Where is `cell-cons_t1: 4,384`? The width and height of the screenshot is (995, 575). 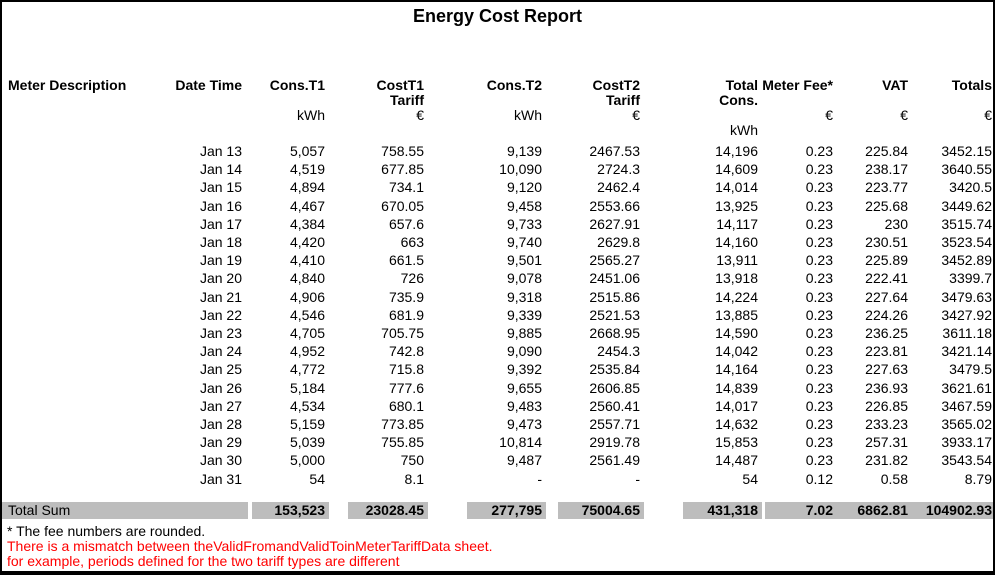
cell-cons_t1: 4,384 is located at coordinates (307, 223).